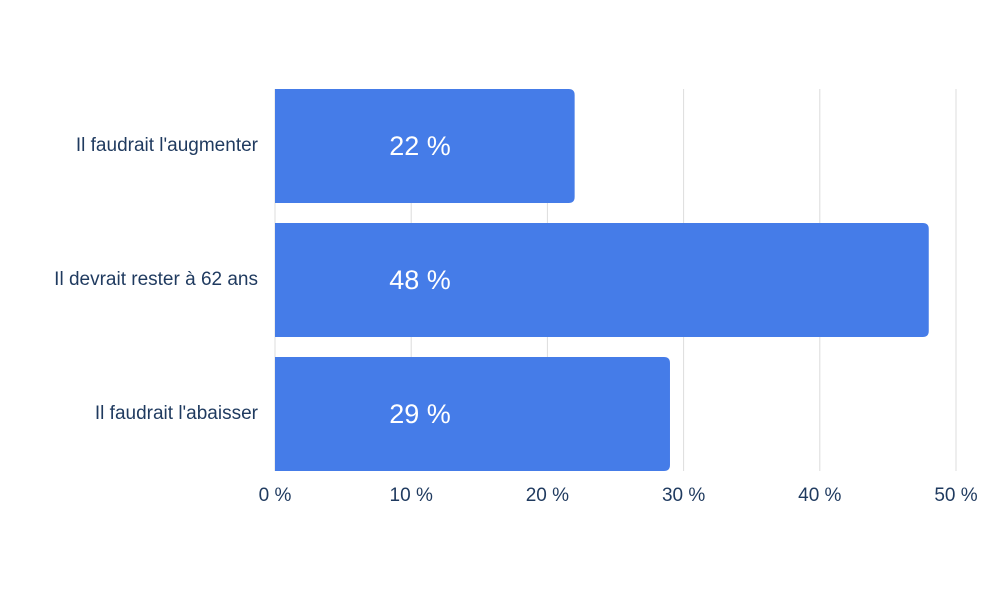 The width and height of the screenshot is (1000, 600). Describe the element at coordinates (420, 414) in the screenshot. I see `value-label: 29 %` at that location.